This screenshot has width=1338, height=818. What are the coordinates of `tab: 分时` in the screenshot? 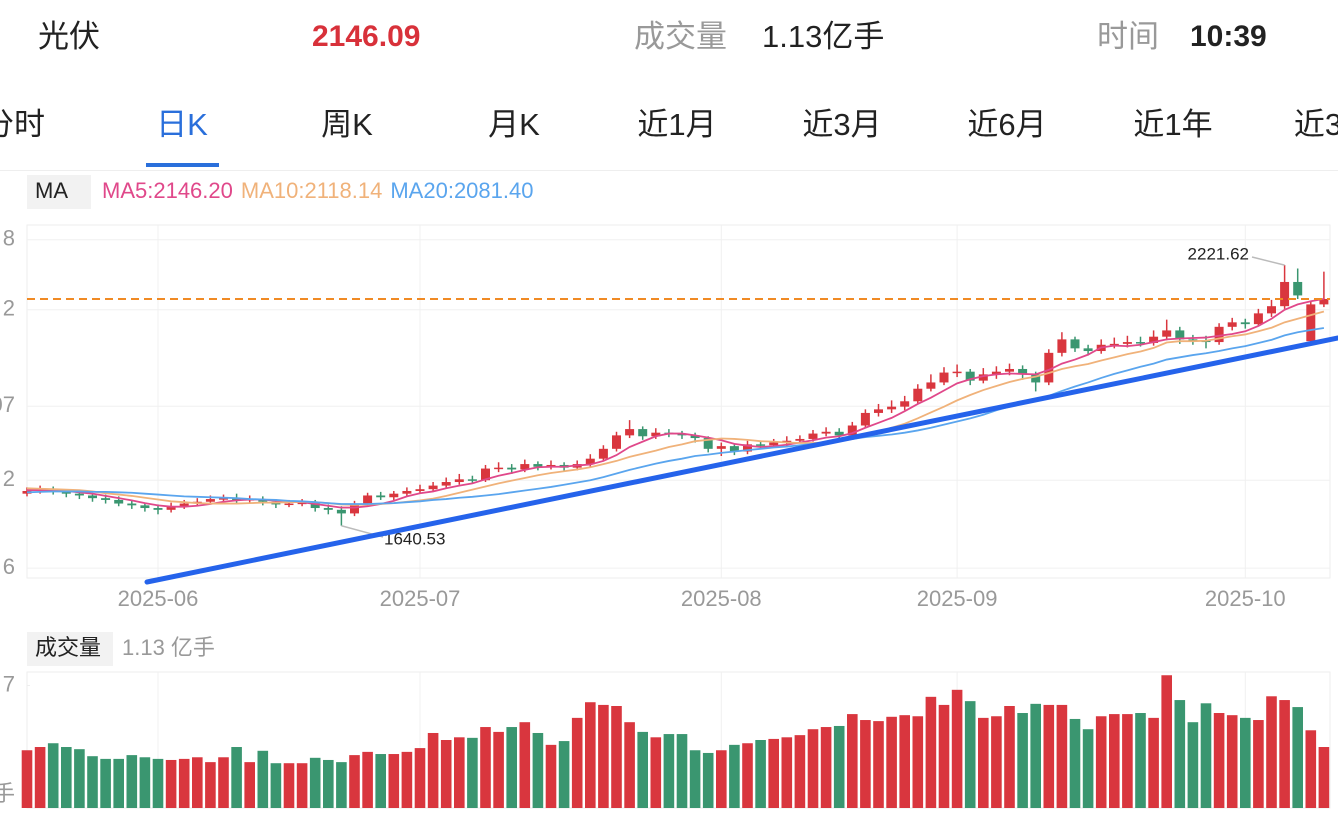 It's located at (22, 124).